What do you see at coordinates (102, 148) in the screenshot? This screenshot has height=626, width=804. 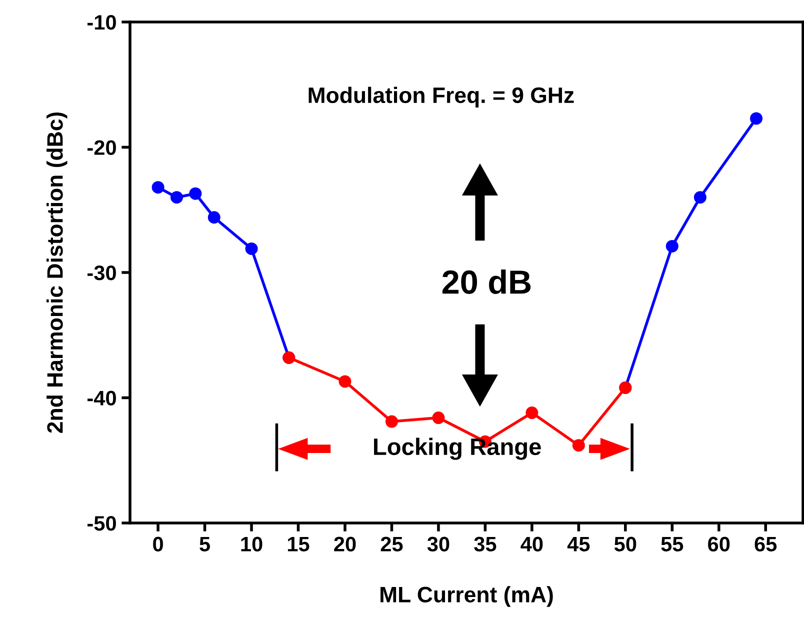 I see `y-tick-label: -20` at bounding box center [102, 148].